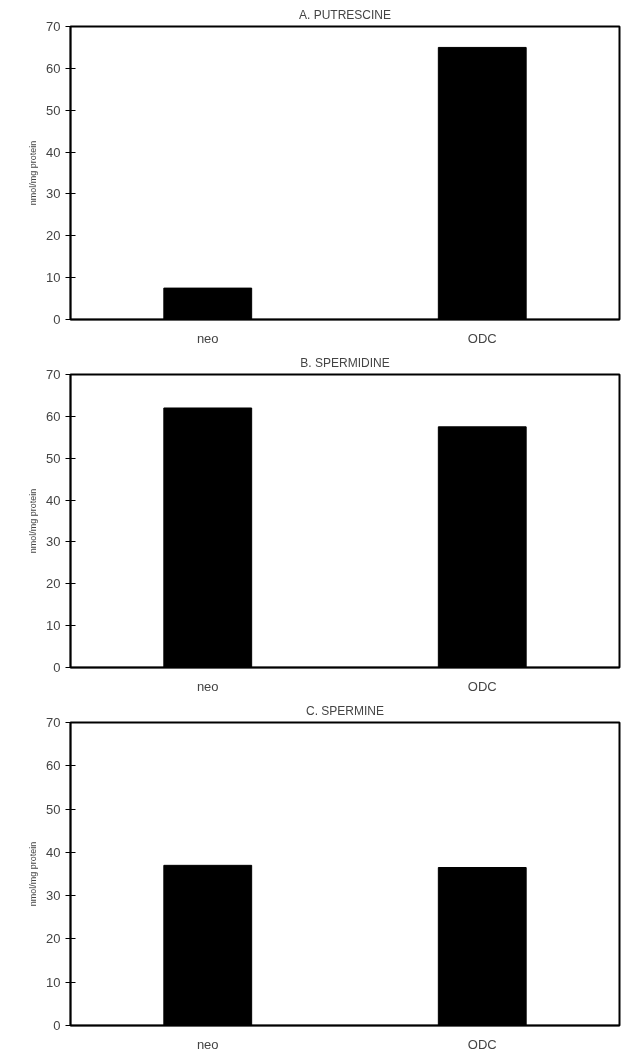 This screenshot has width=629, height=1059. I want to click on chart-title: A. PUTRESCINE, so click(345, 14).